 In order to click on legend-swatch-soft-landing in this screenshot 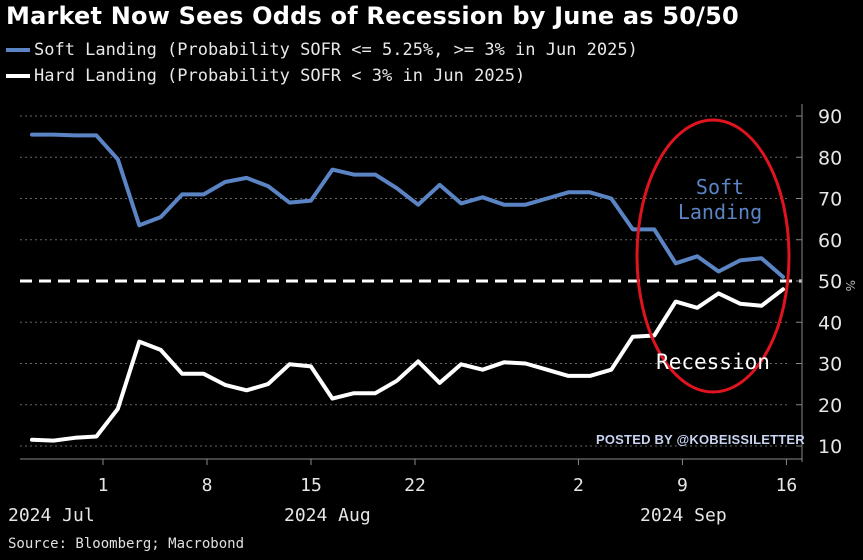, I will do `click(18, 50)`.